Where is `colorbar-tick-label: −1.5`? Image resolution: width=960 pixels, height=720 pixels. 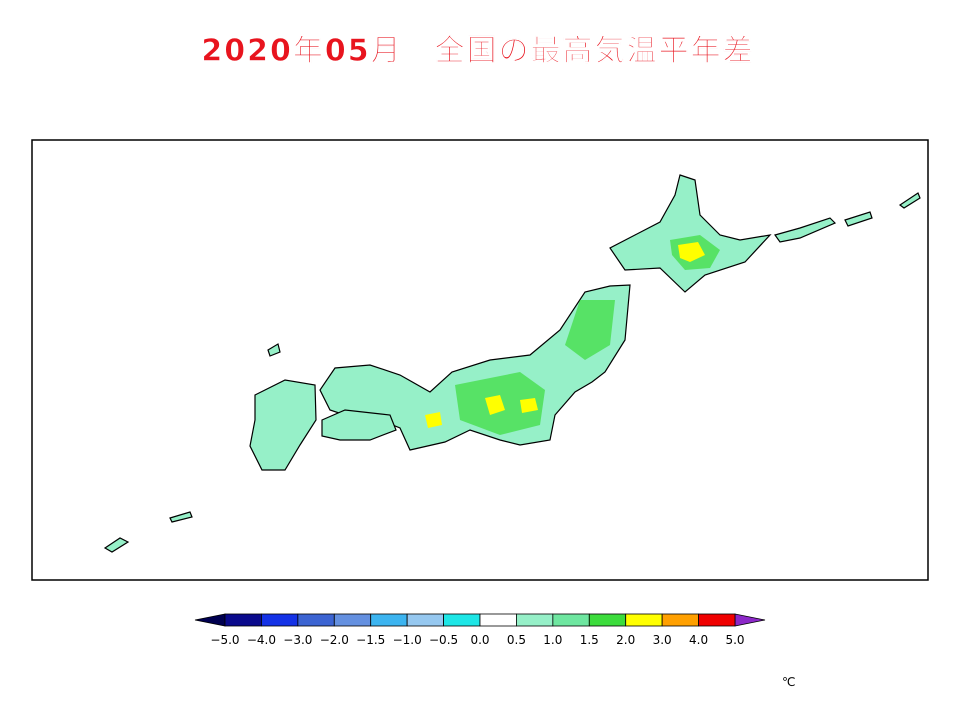
colorbar-tick-label: −1.5 is located at coordinates (370, 640).